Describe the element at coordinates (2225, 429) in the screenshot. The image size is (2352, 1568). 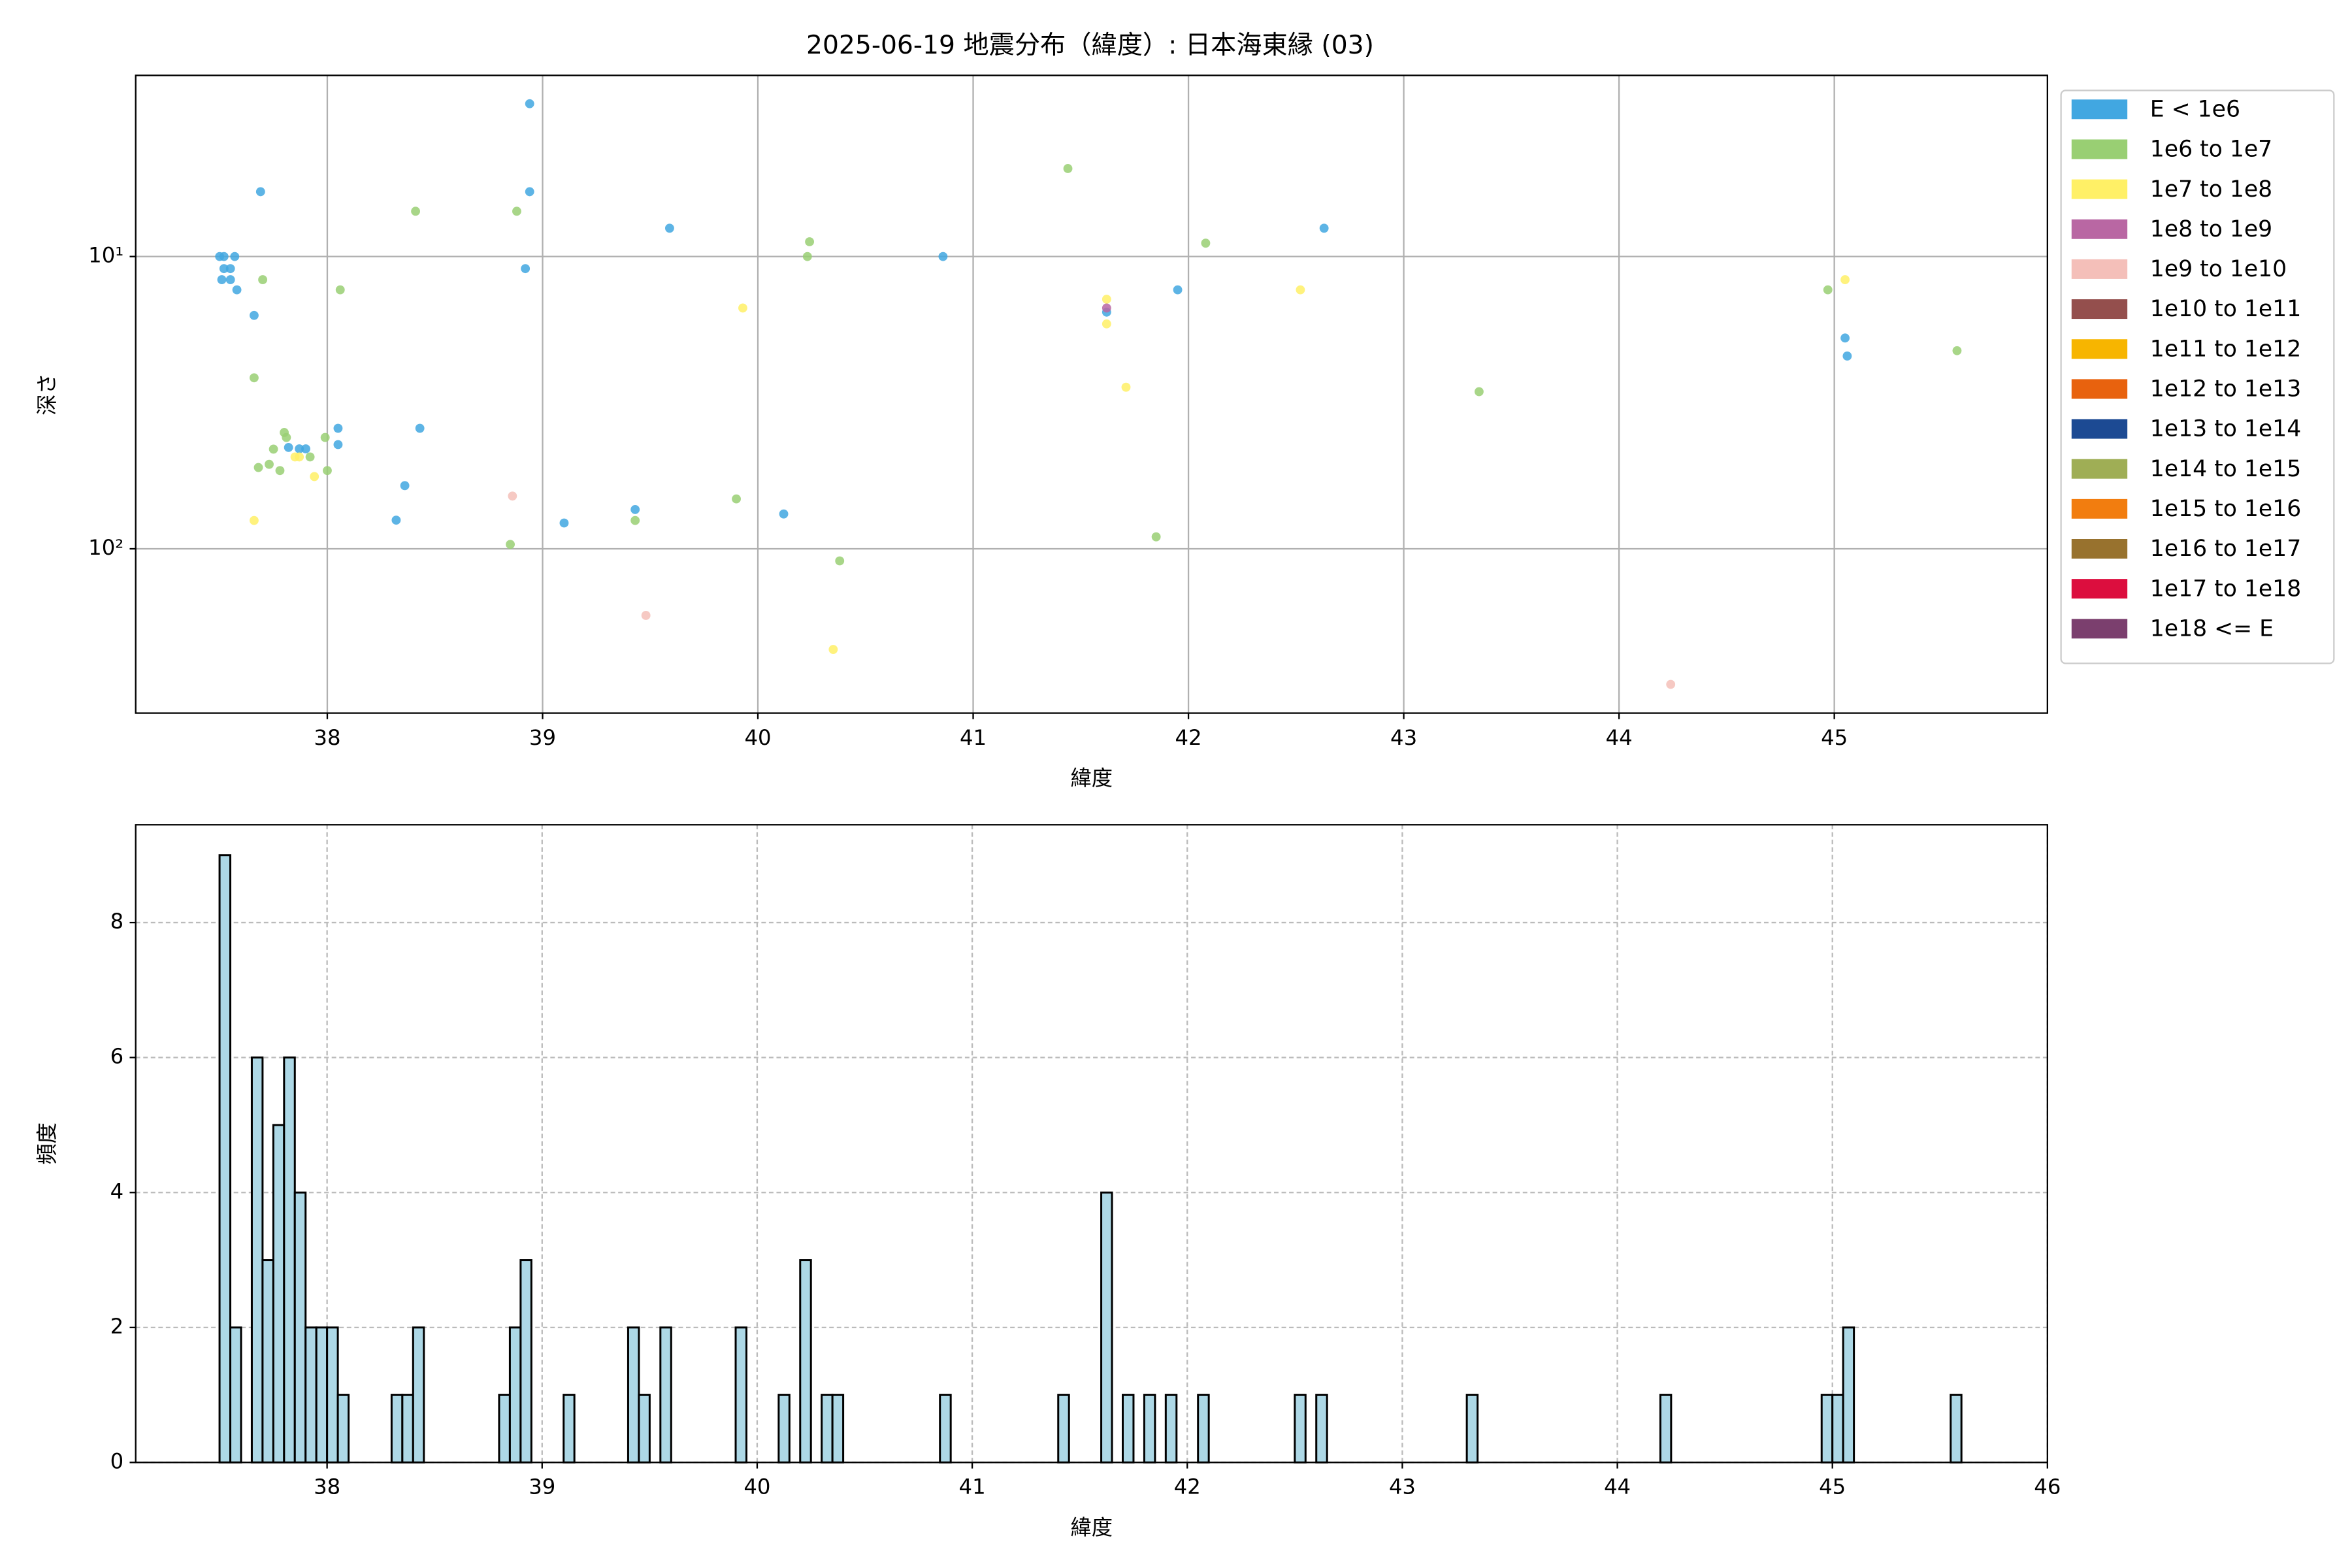
I see `legend-label: 1e13 to 1e14` at that location.